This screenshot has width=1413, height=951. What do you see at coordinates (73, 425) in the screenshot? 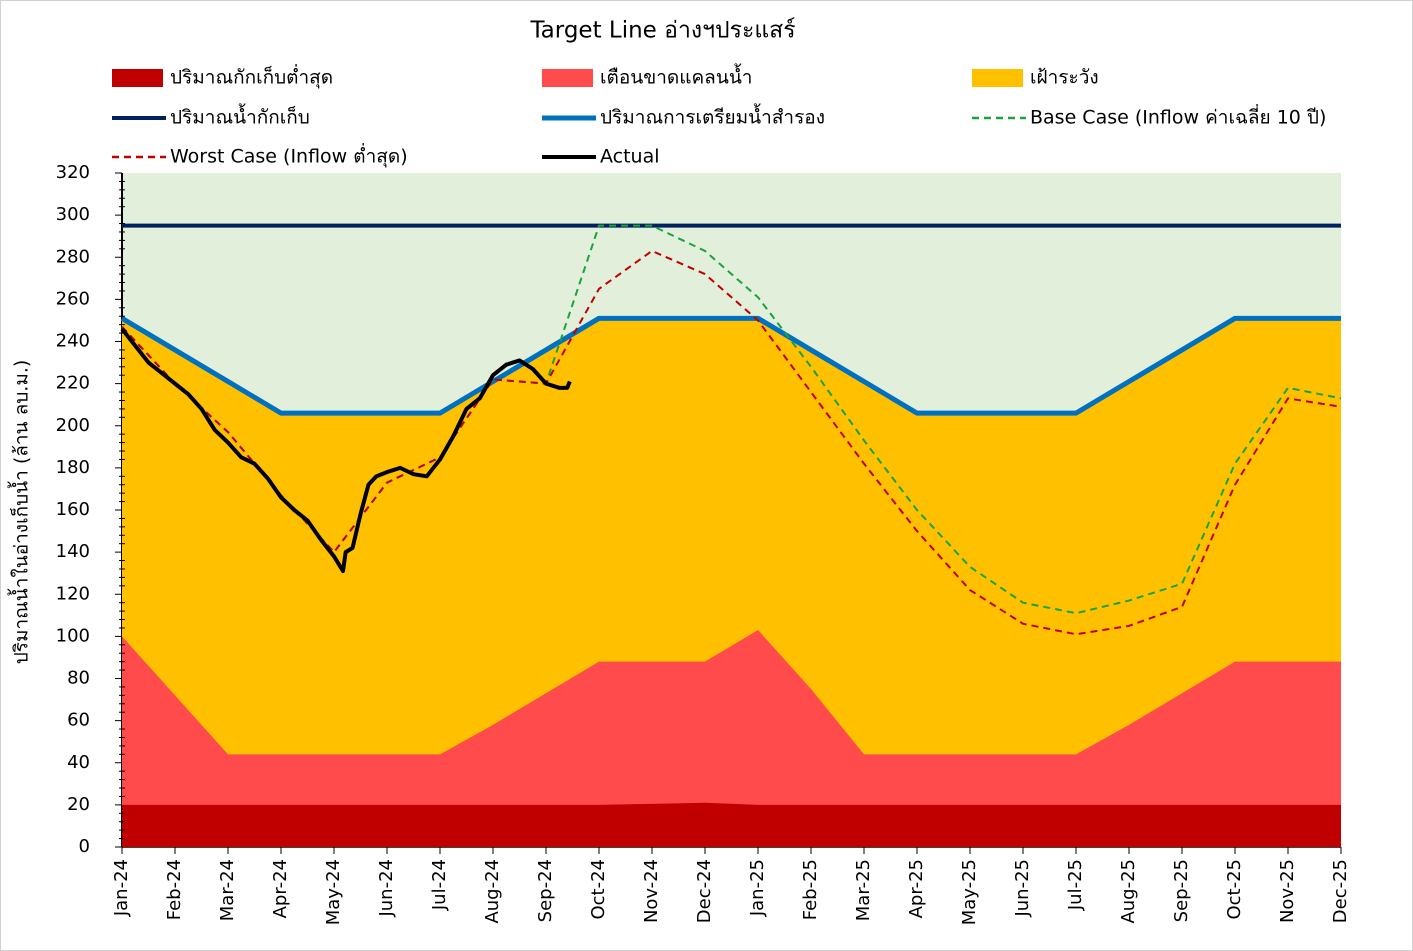
I see `y-tick-label: 200` at bounding box center [73, 425].